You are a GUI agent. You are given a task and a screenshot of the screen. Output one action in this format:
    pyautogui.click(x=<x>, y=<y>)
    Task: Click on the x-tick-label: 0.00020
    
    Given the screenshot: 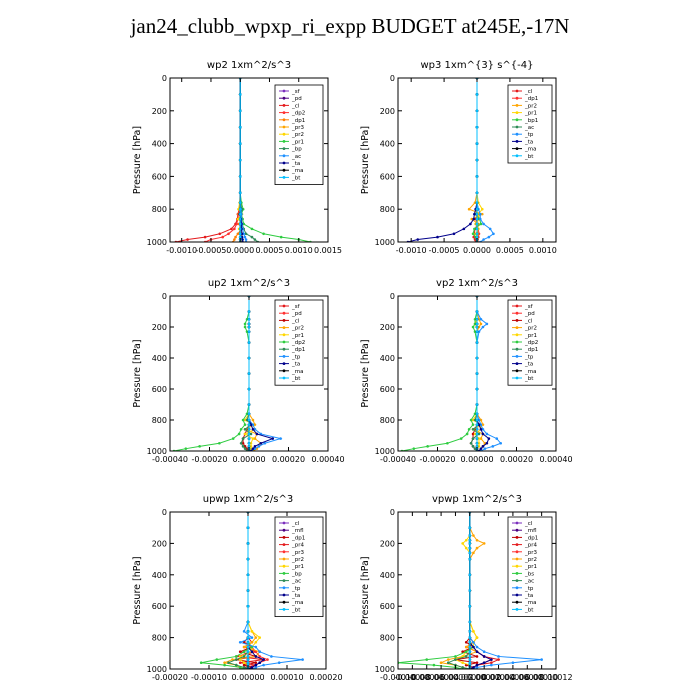 What is the action you would take?
    pyautogui.click(x=325, y=677)
    